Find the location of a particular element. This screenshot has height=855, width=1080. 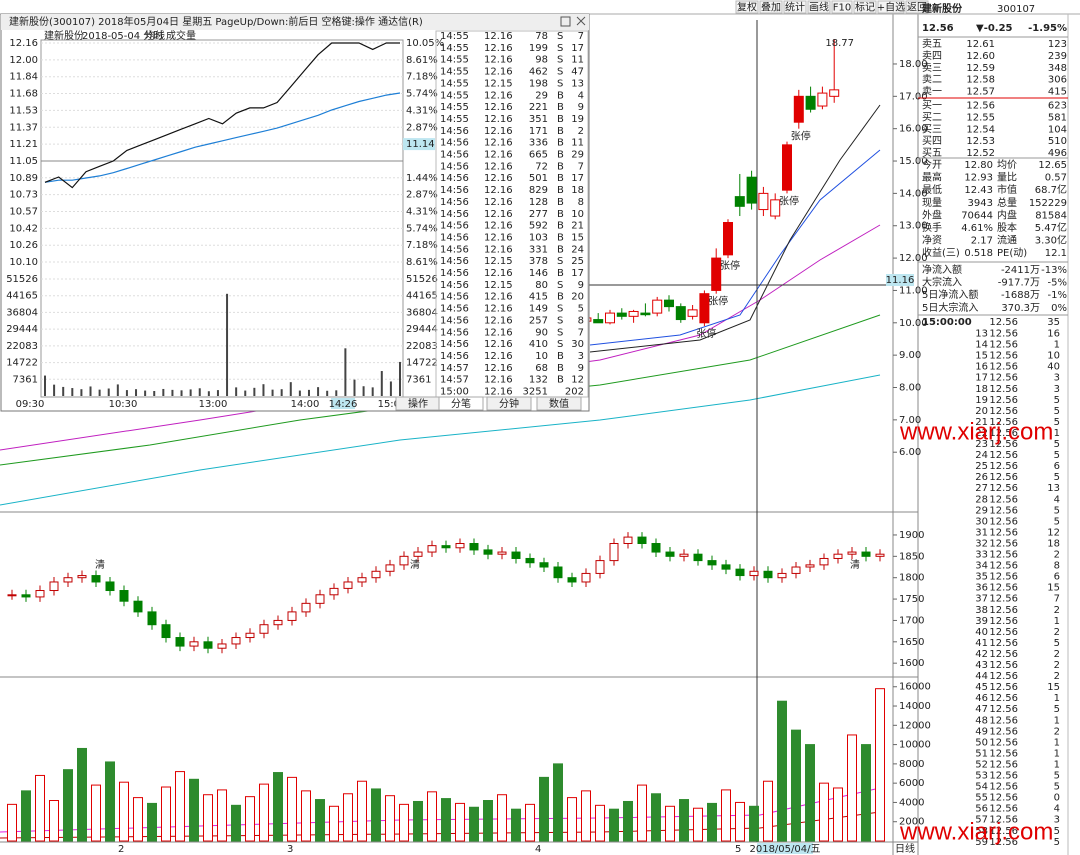

signal-label: 清 is located at coordinates (100, 564).